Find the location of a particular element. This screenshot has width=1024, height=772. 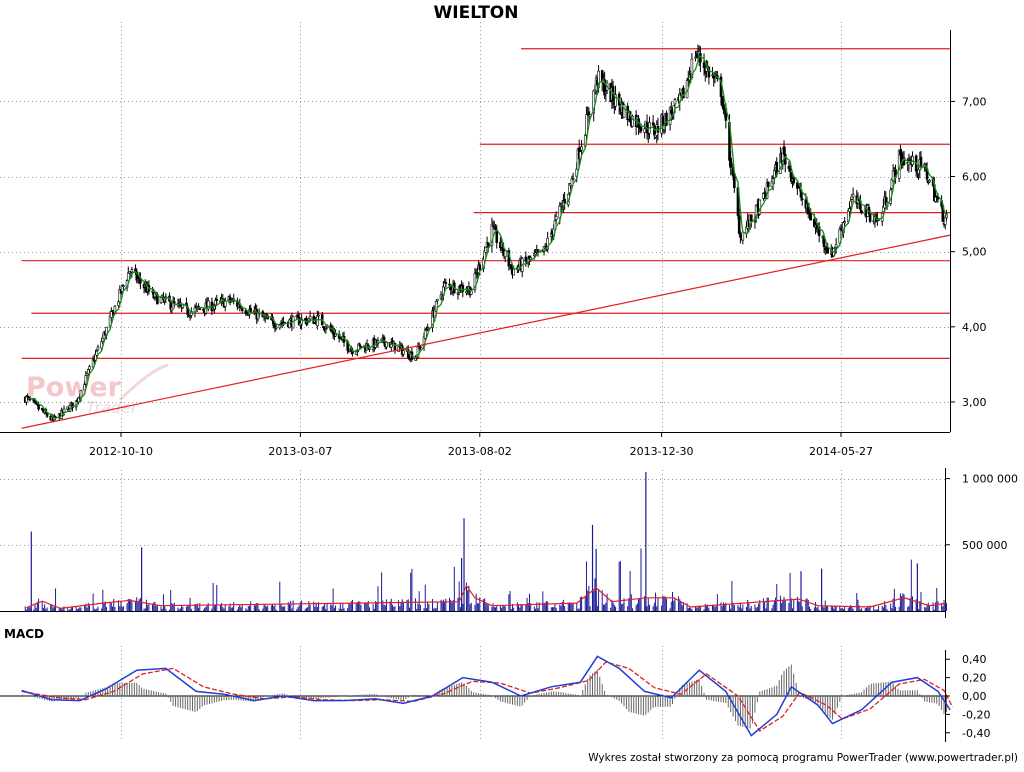

price-y-tick-label: 4,00 is located at coordinates (974, 327).